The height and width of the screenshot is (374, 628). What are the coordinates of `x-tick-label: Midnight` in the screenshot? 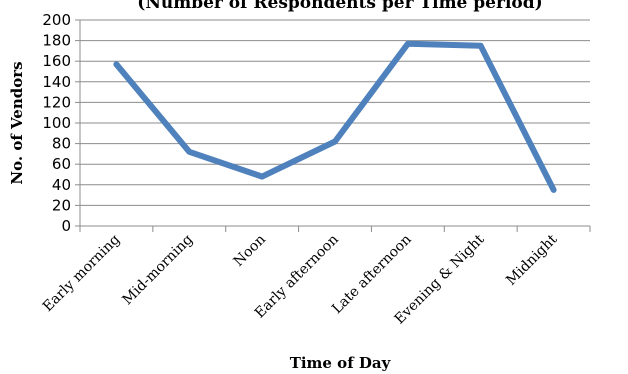 It's located at (531, 259).